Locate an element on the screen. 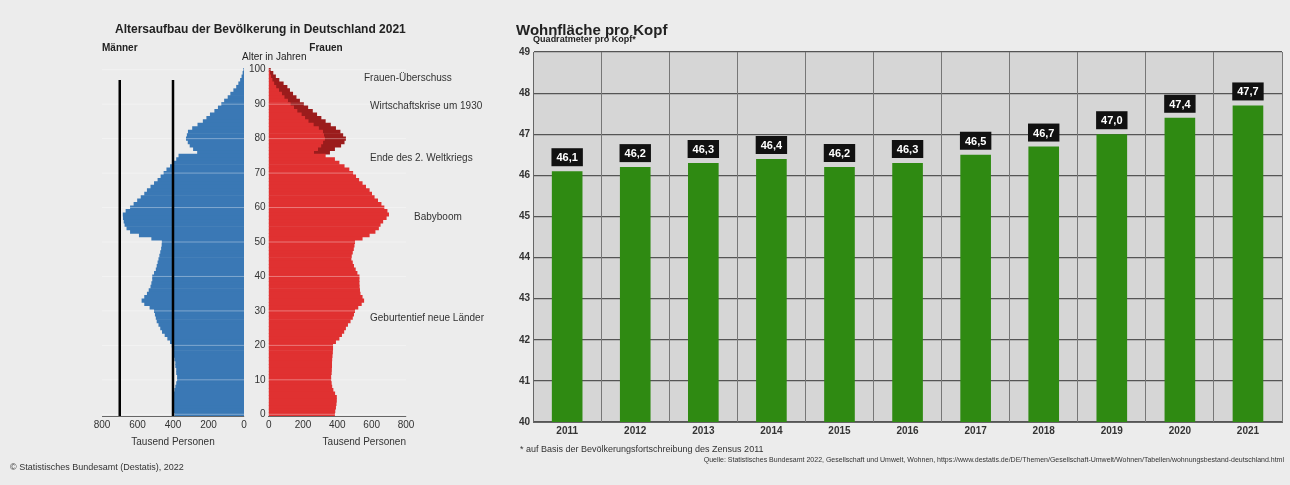 The image size is (1290, 485). y-tick-label: 30 is located at coordinates (260, 310).